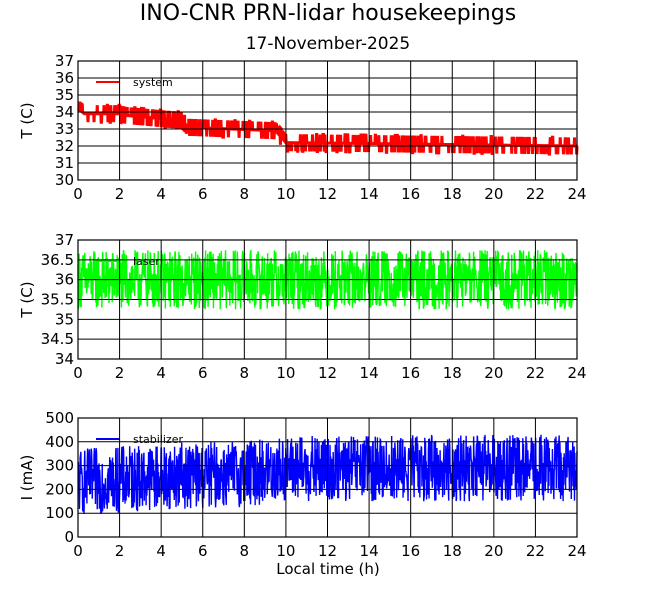 The width and height of the screenshot is (660, 595). I want to click on x-axis-label: Local time (h), so click(328, 569).